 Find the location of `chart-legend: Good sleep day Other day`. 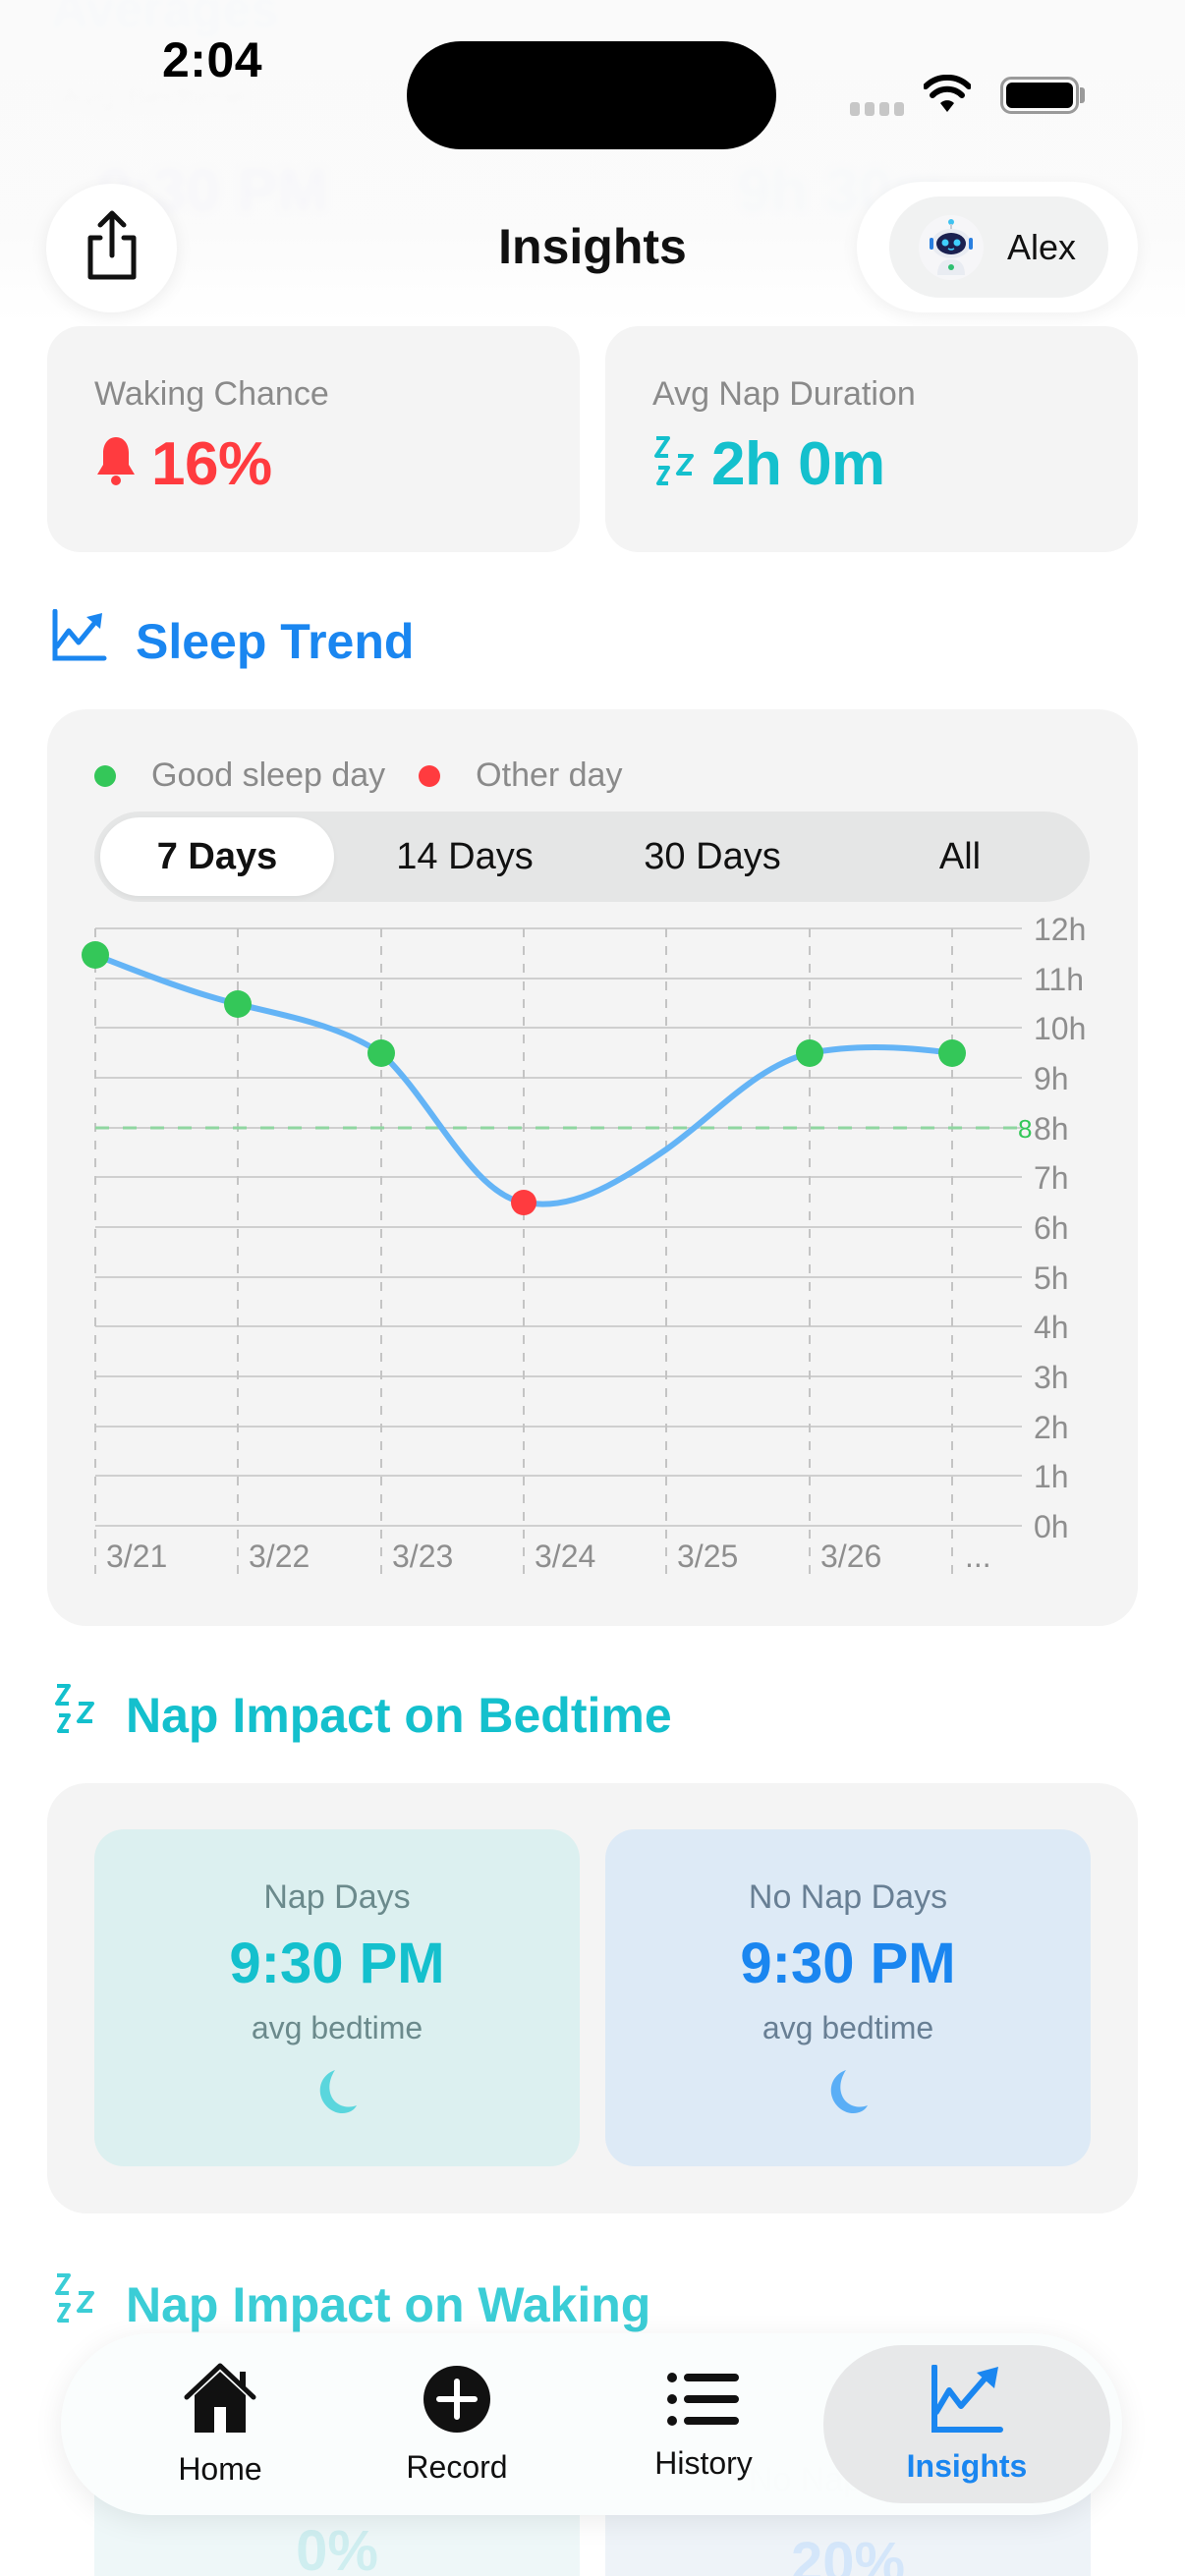

chart-legend: Good sleep day Other day is located at coordinates (375, 775).